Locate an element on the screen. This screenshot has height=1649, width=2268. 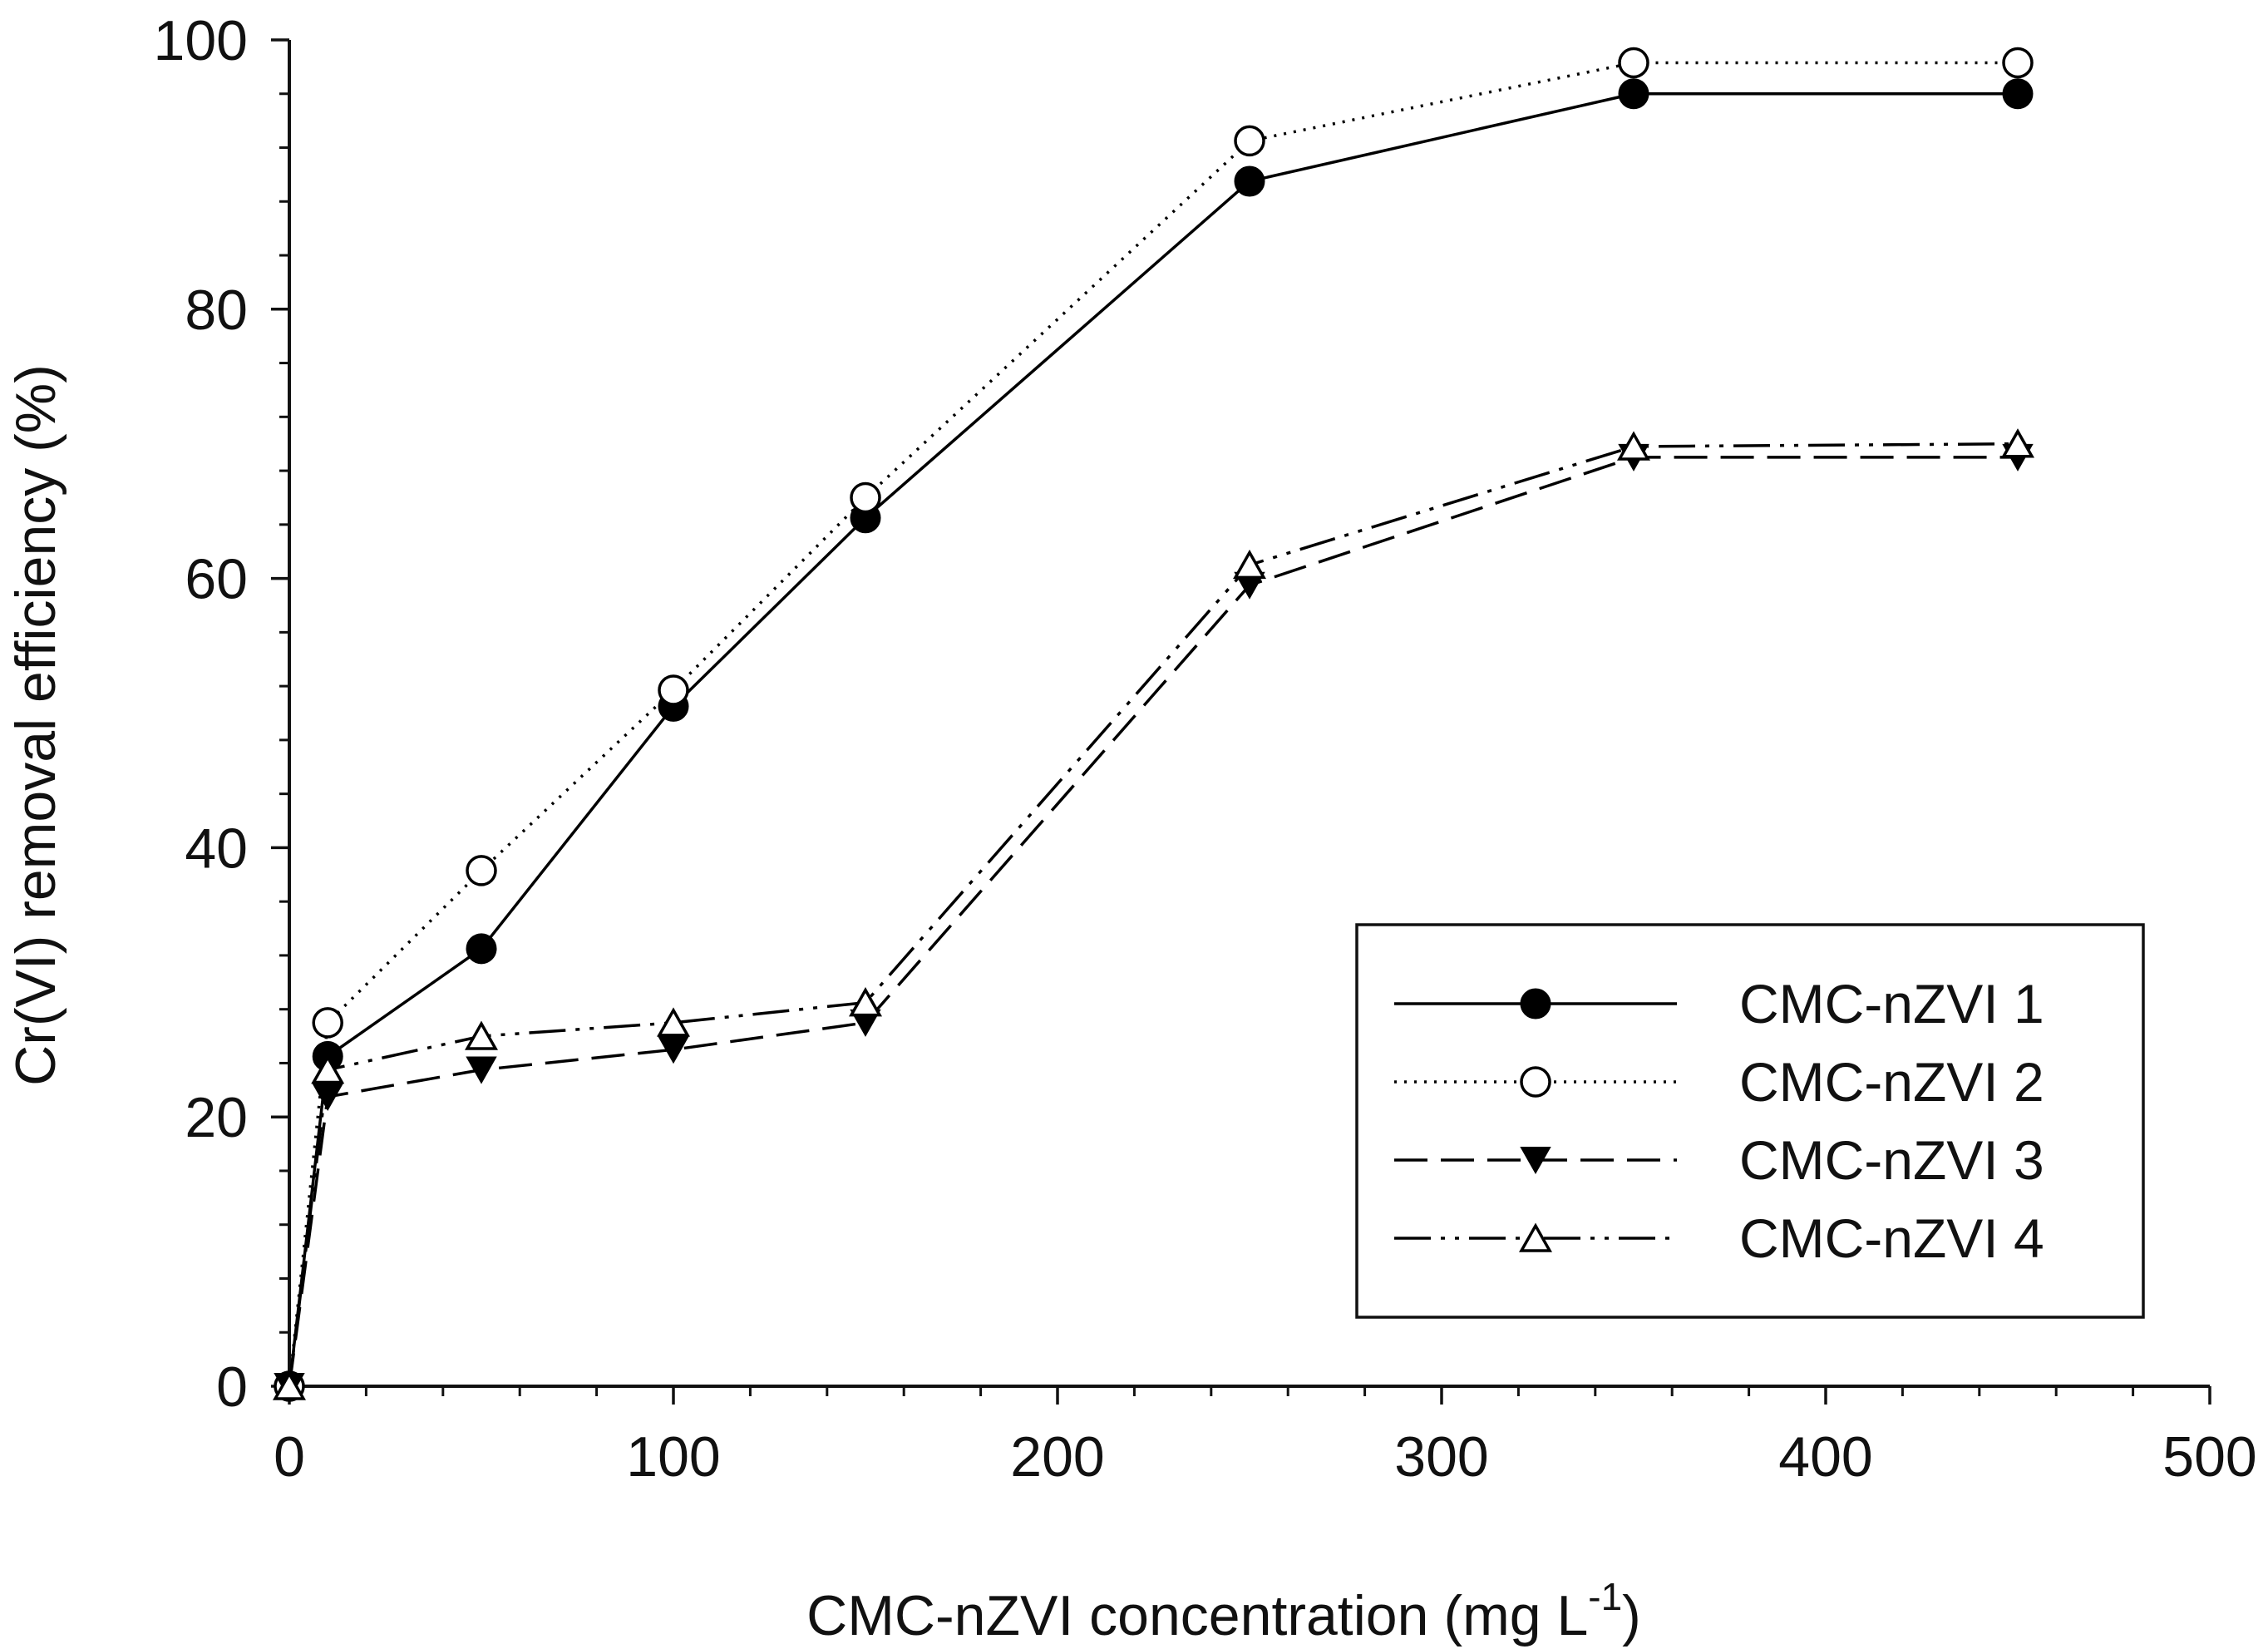
legend-label-1: CMC-nZVI 1 is located at coordinates (1892, 1003).